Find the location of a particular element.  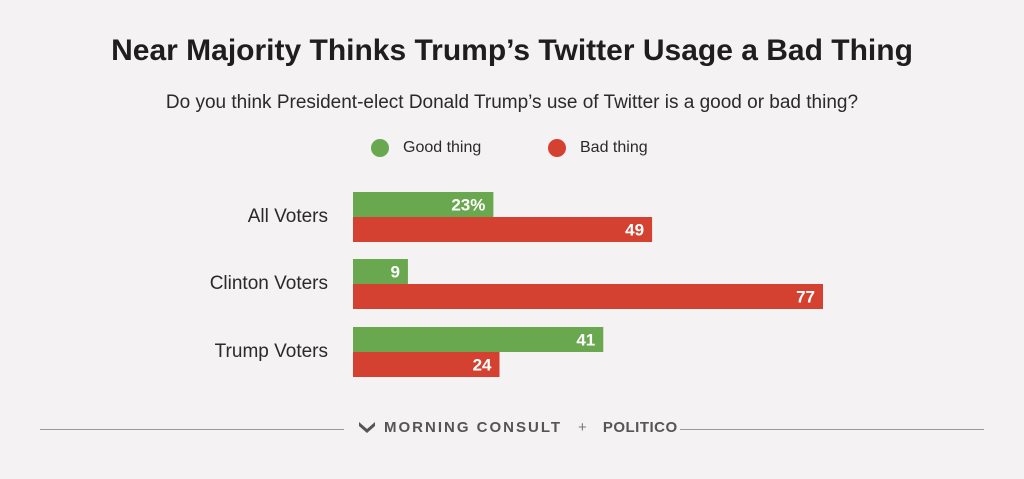

legend-bad-swatch is located at coordinates (557, 148).